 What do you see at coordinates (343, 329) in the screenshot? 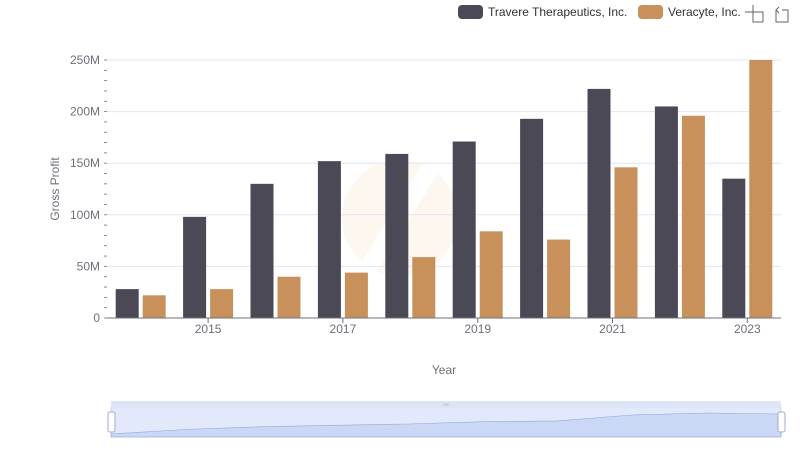
I see `x-tick-label: 2017` at bounding box center [343, 329].